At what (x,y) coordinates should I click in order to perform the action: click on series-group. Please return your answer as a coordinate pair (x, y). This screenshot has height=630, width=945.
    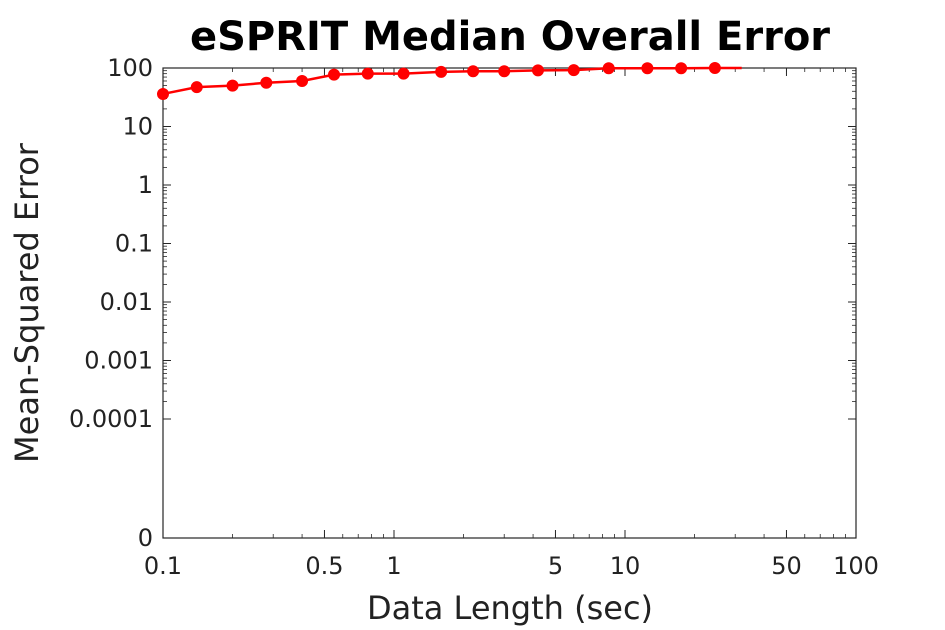
    Looking at the image, I should click on (449, 81).